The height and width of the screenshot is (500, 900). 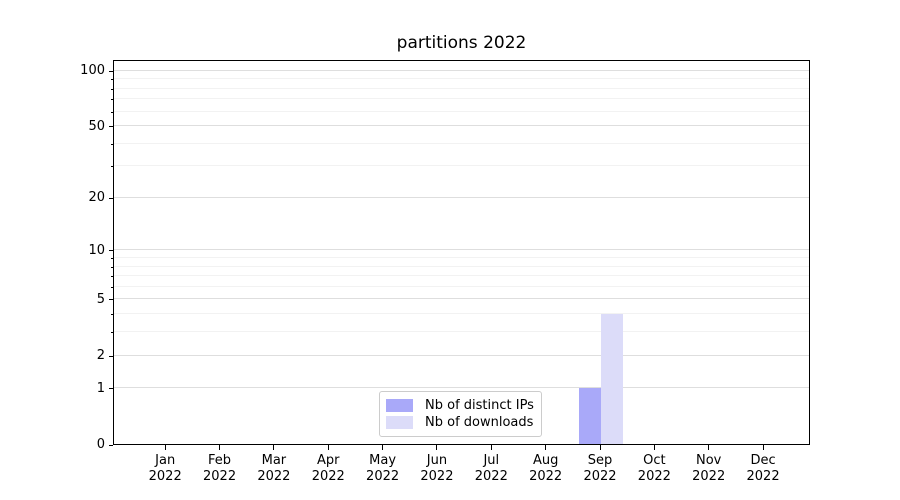 I want to click on y-tick-label: 10, so click(x=96, y=250).